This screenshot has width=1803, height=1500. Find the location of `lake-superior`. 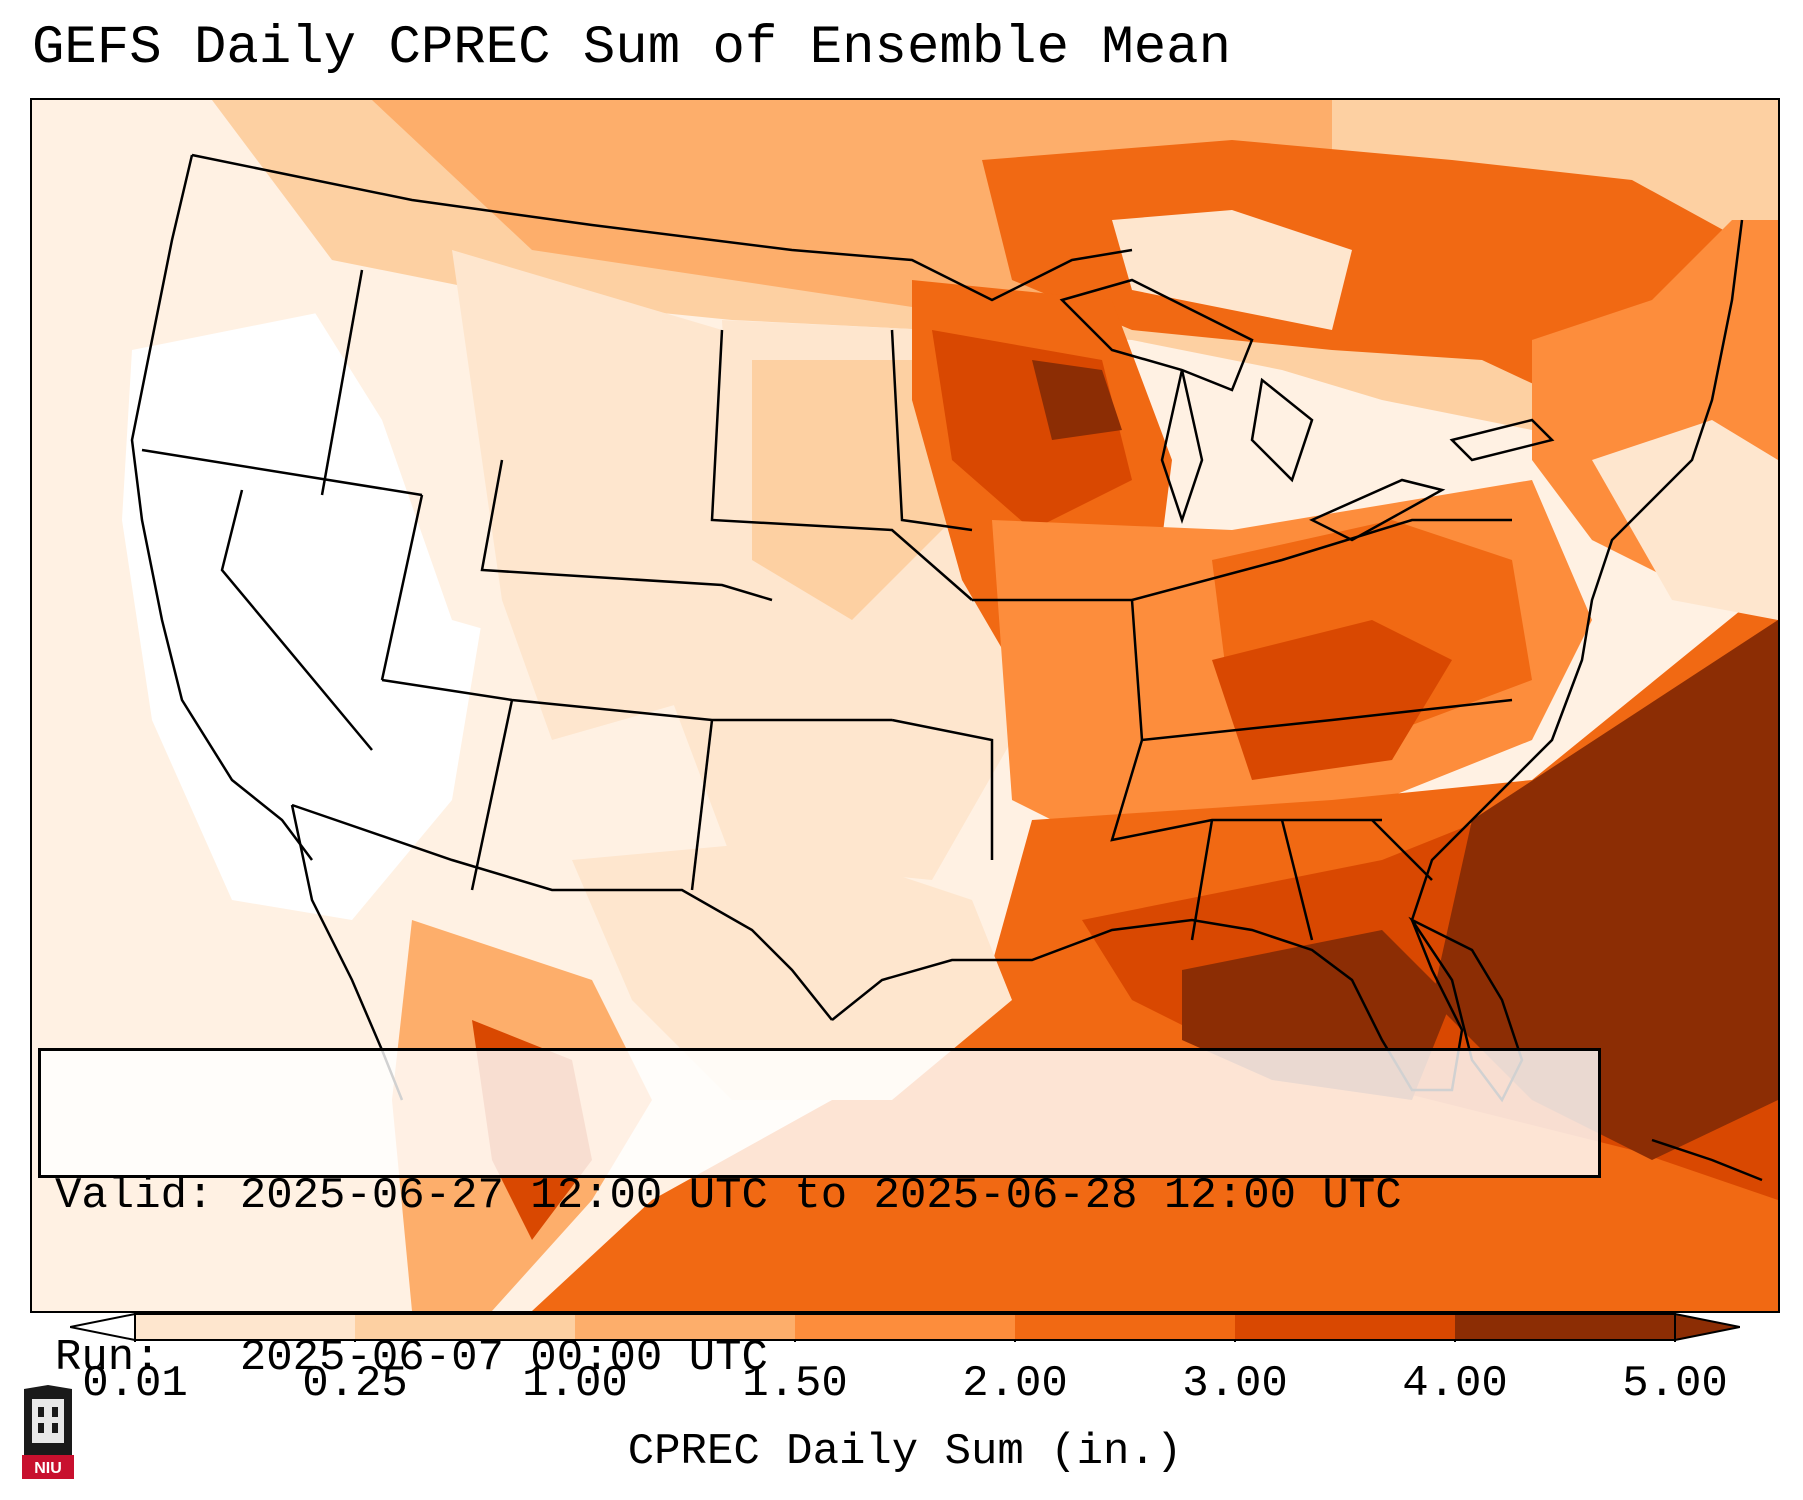

lake-superior is located at coordinates (1156, 335).